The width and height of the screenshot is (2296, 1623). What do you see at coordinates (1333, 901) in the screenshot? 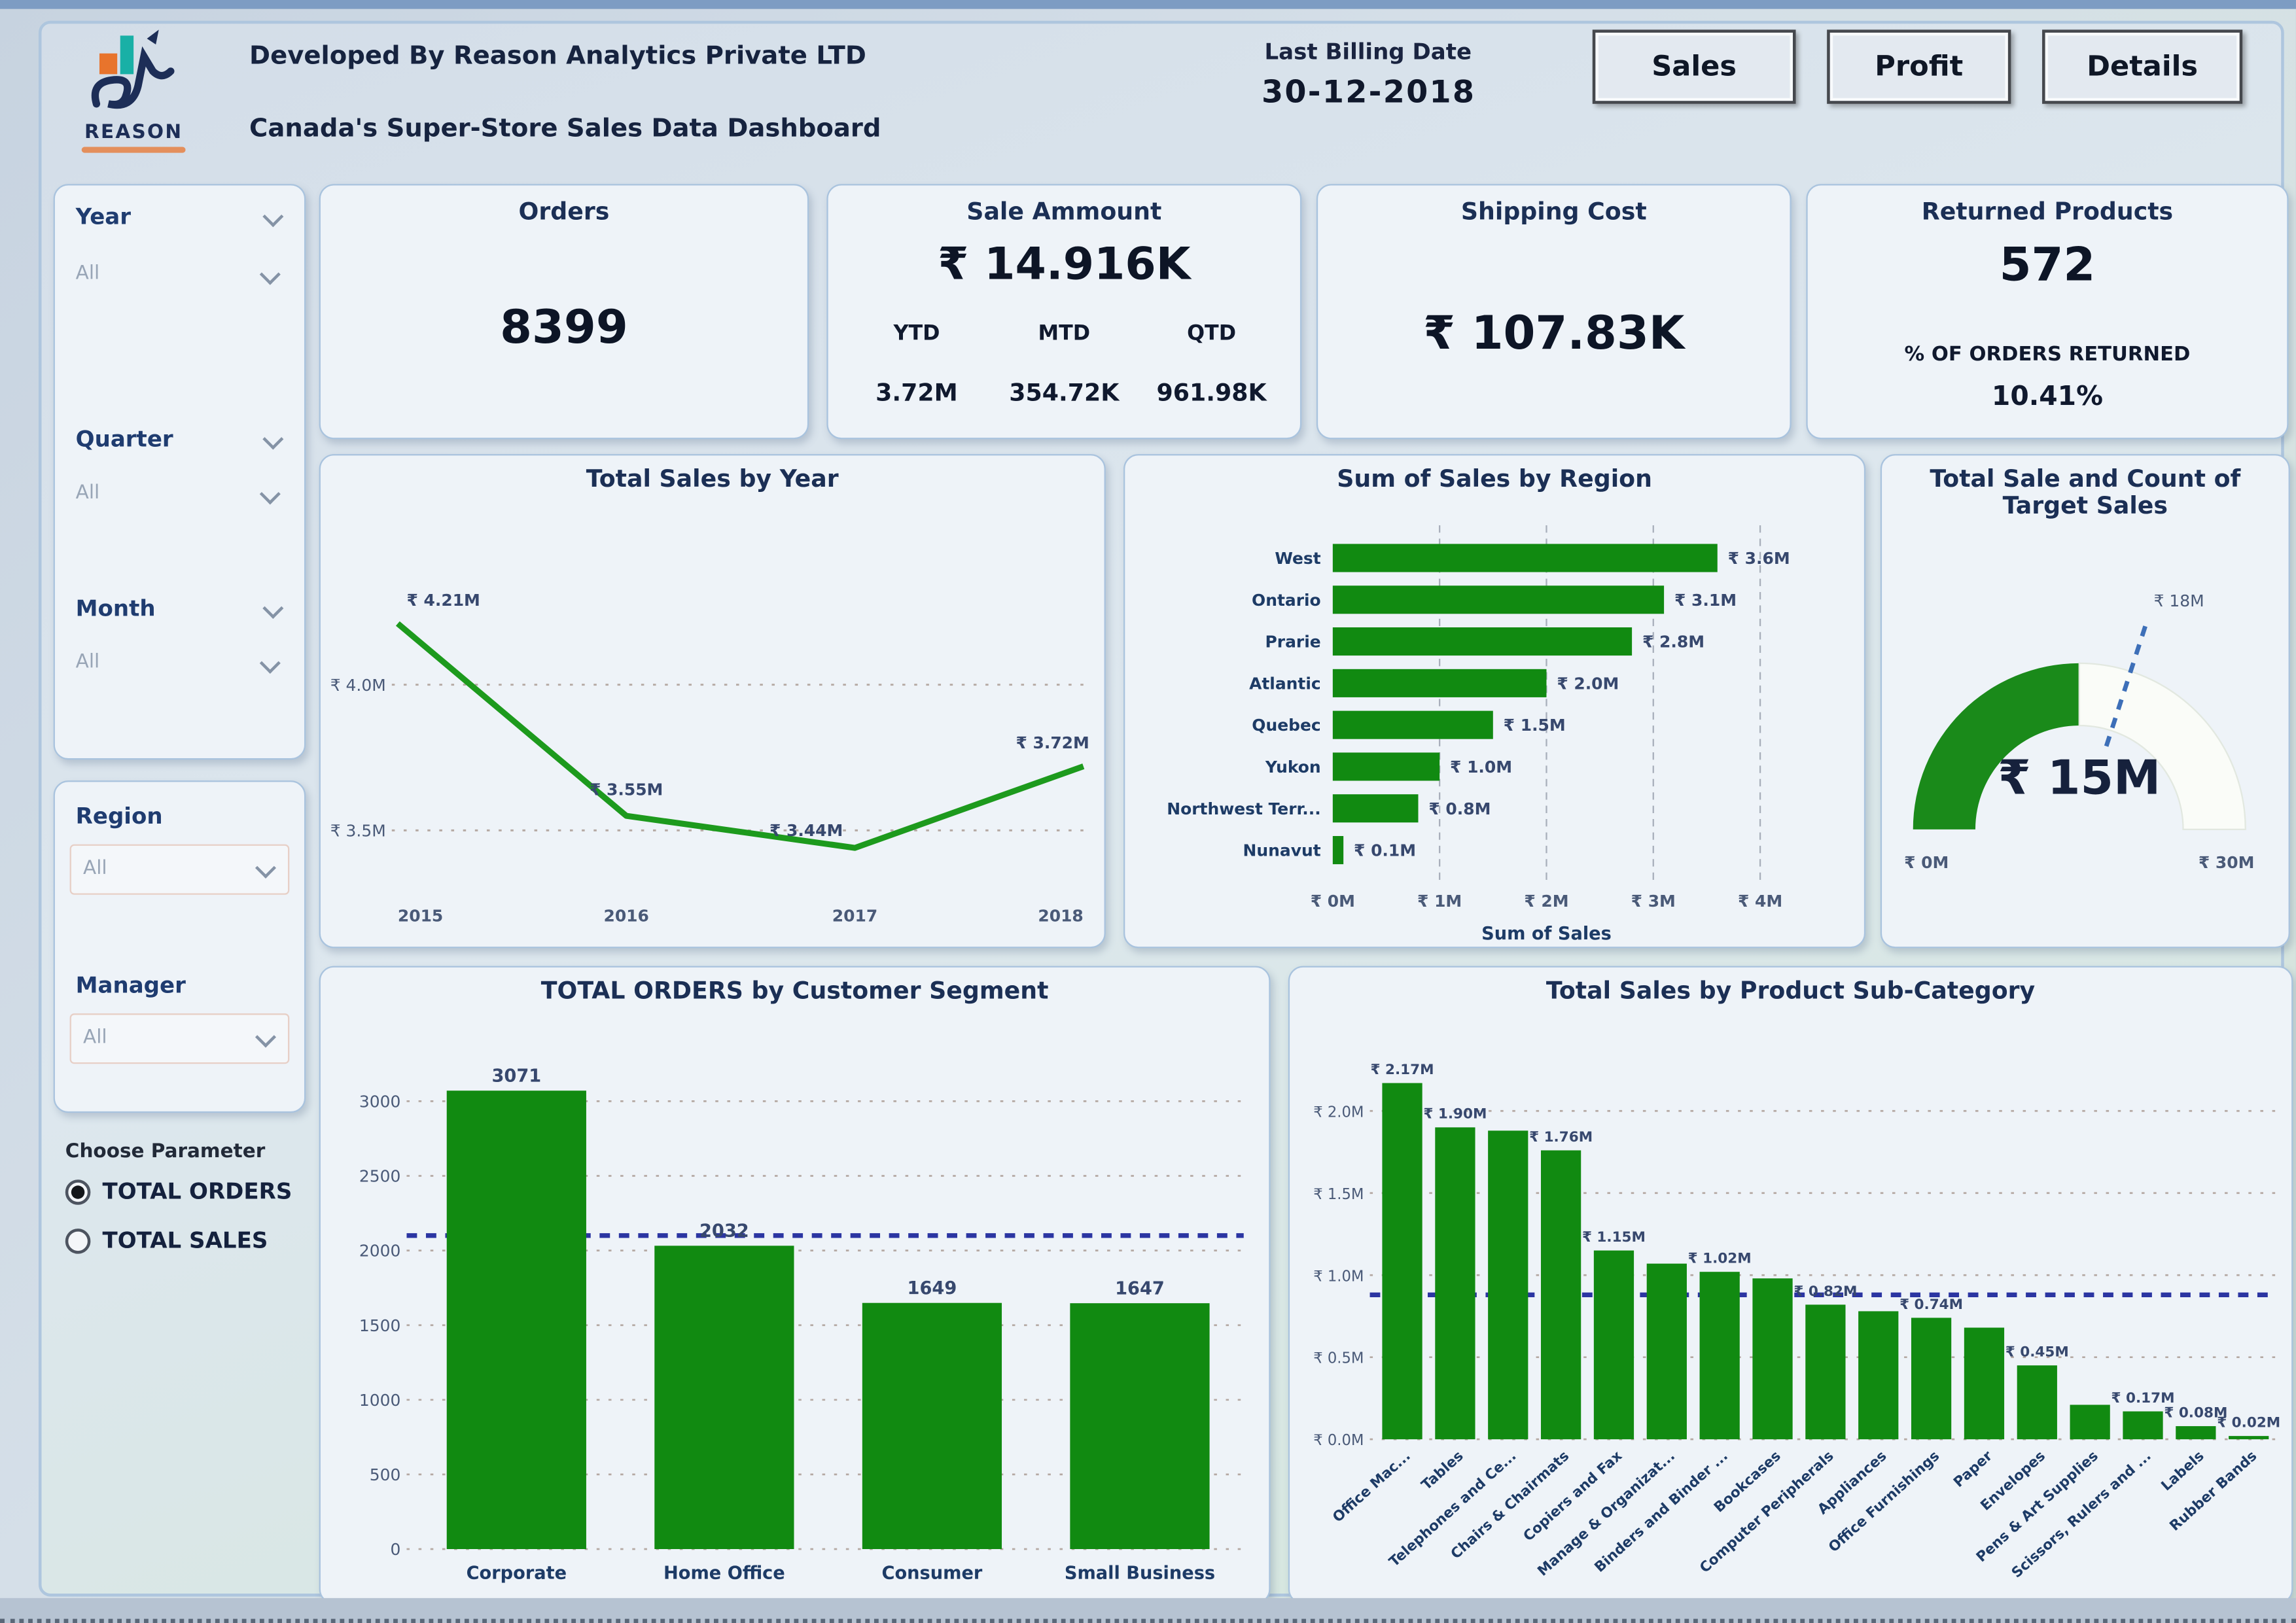
I see `x-tick-label: ₹ 0M` at bounding box center [1333, 901].